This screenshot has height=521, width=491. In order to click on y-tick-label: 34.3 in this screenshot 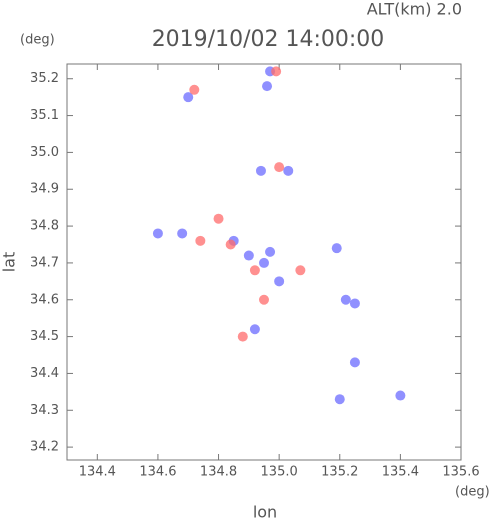, I will do `click(44, 410)`.